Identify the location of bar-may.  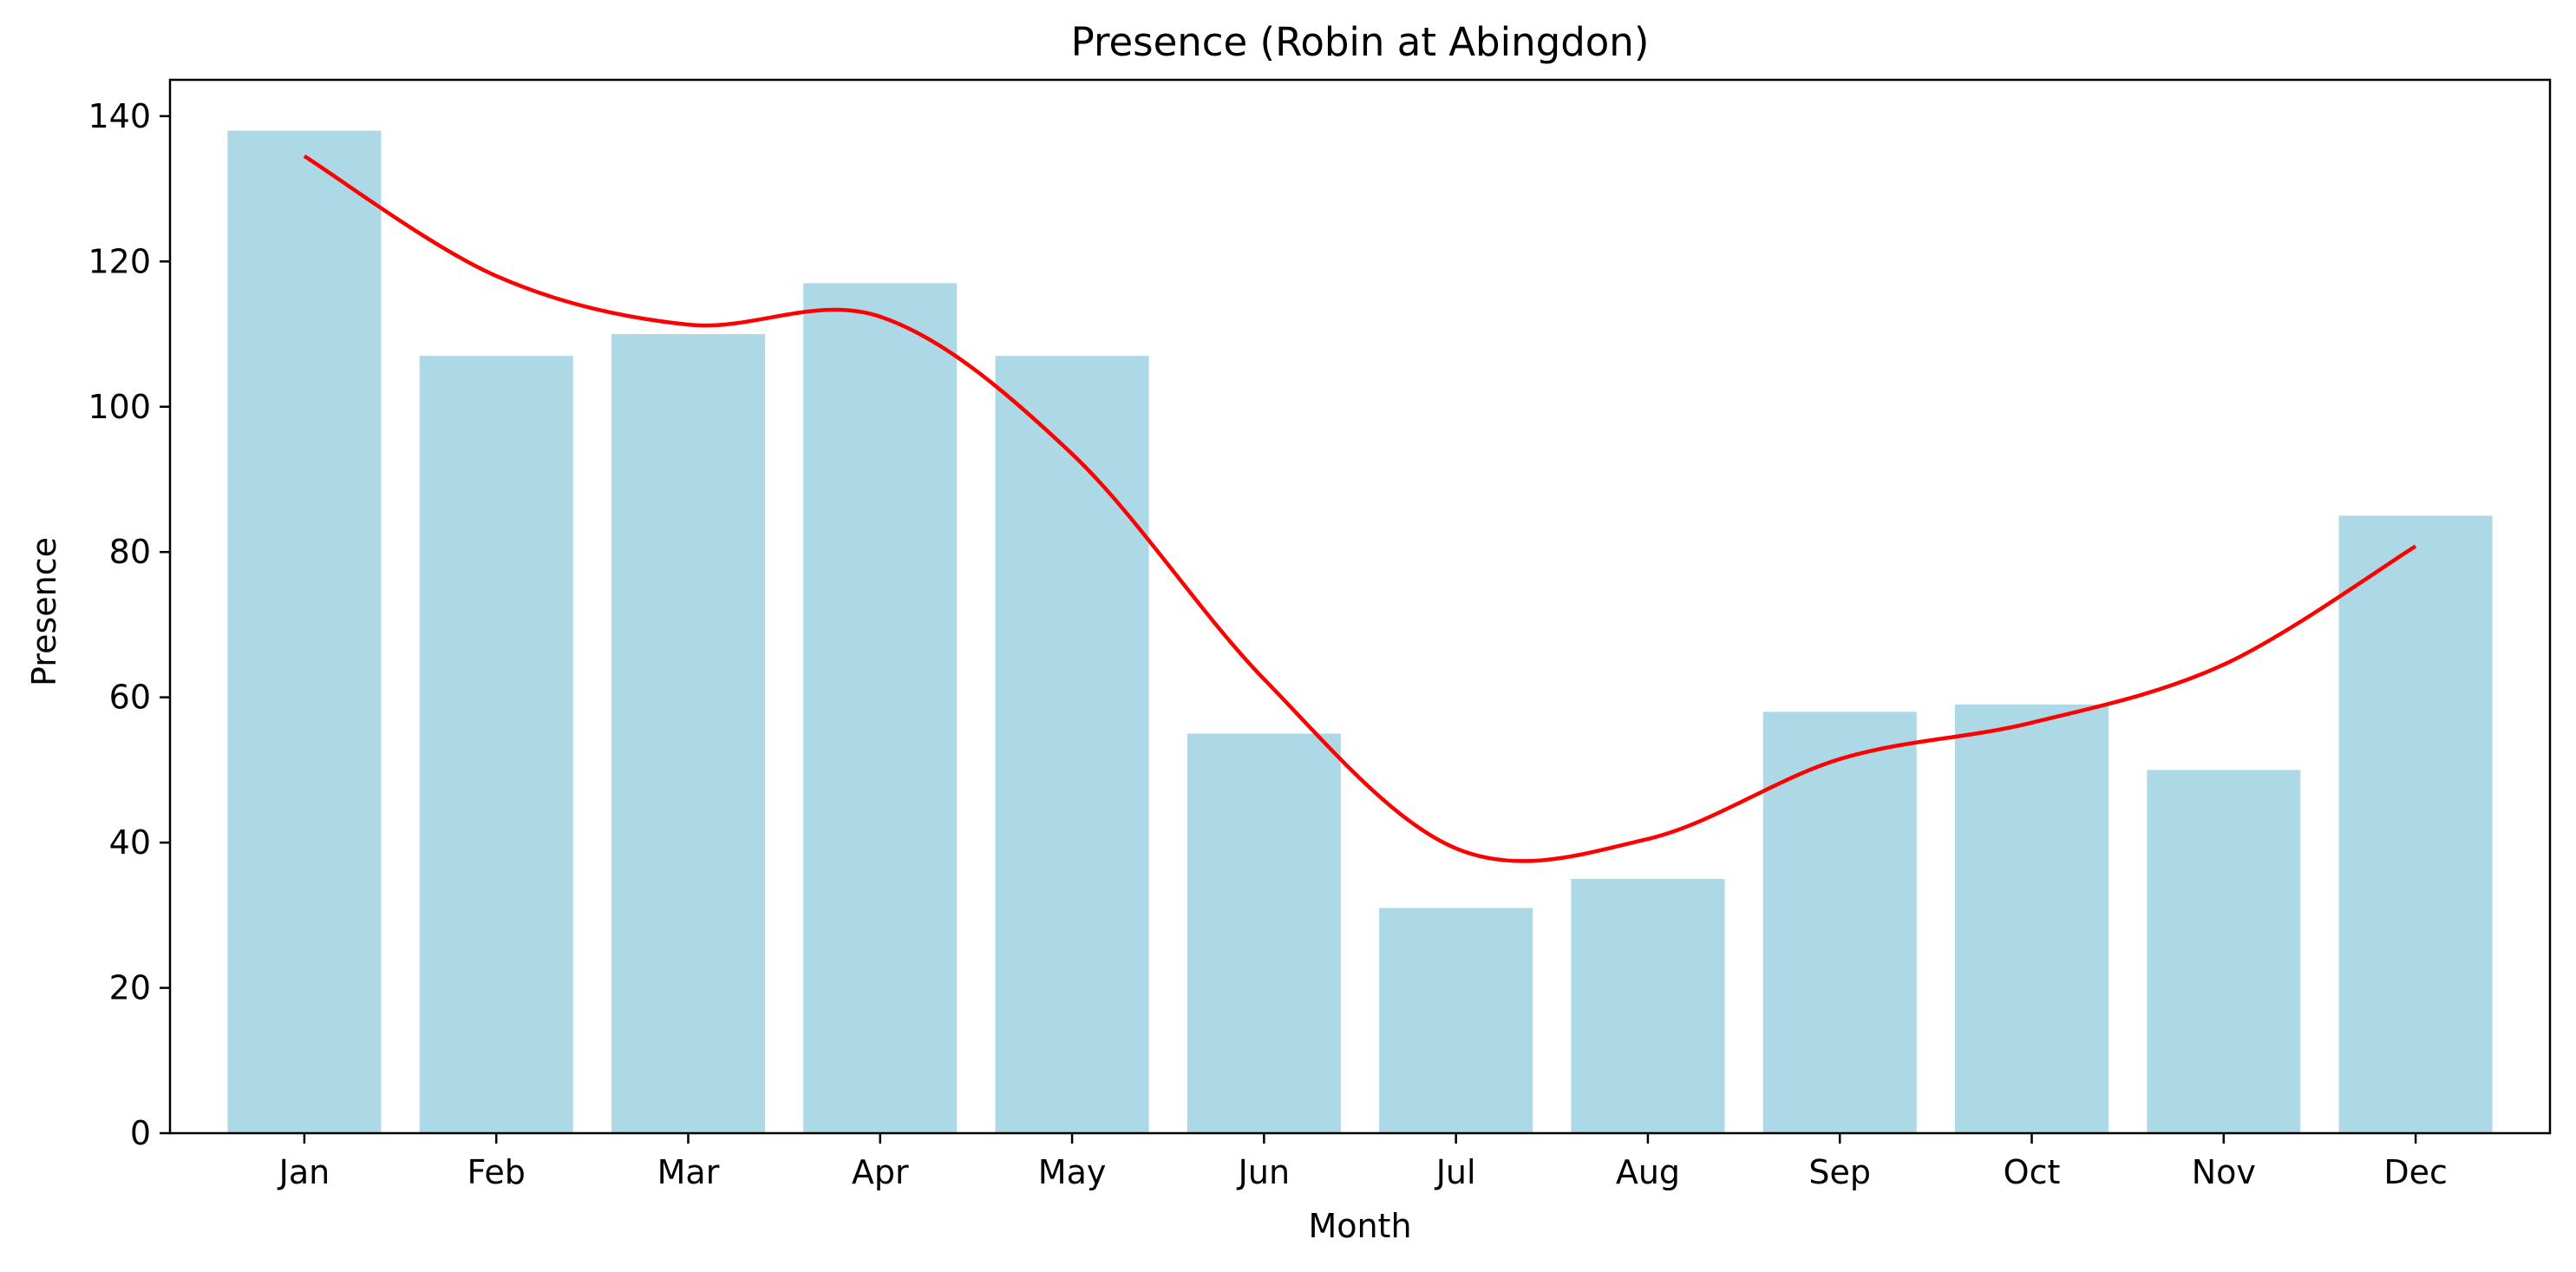
(1072, 744).